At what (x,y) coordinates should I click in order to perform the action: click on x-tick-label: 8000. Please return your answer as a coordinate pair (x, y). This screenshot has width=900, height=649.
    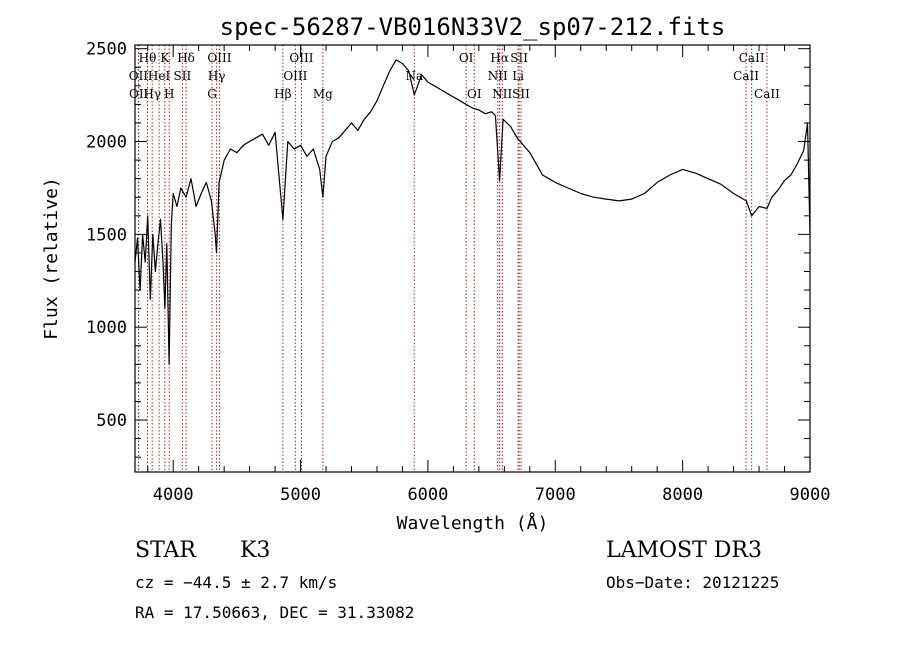
    Looking at the image, I should click on (682, 495).